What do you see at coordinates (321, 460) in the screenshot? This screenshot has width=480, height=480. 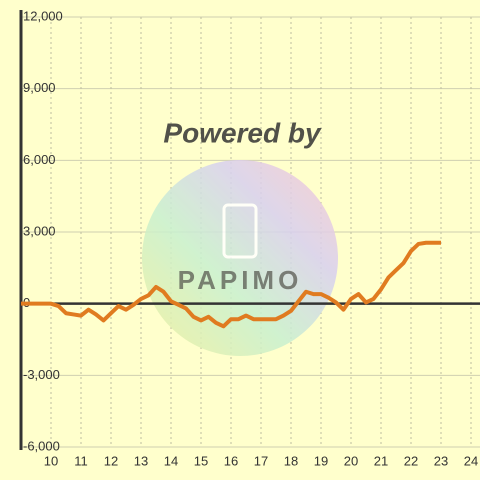 I see `x-tick-label: 19` at bounding box center [321, 460].